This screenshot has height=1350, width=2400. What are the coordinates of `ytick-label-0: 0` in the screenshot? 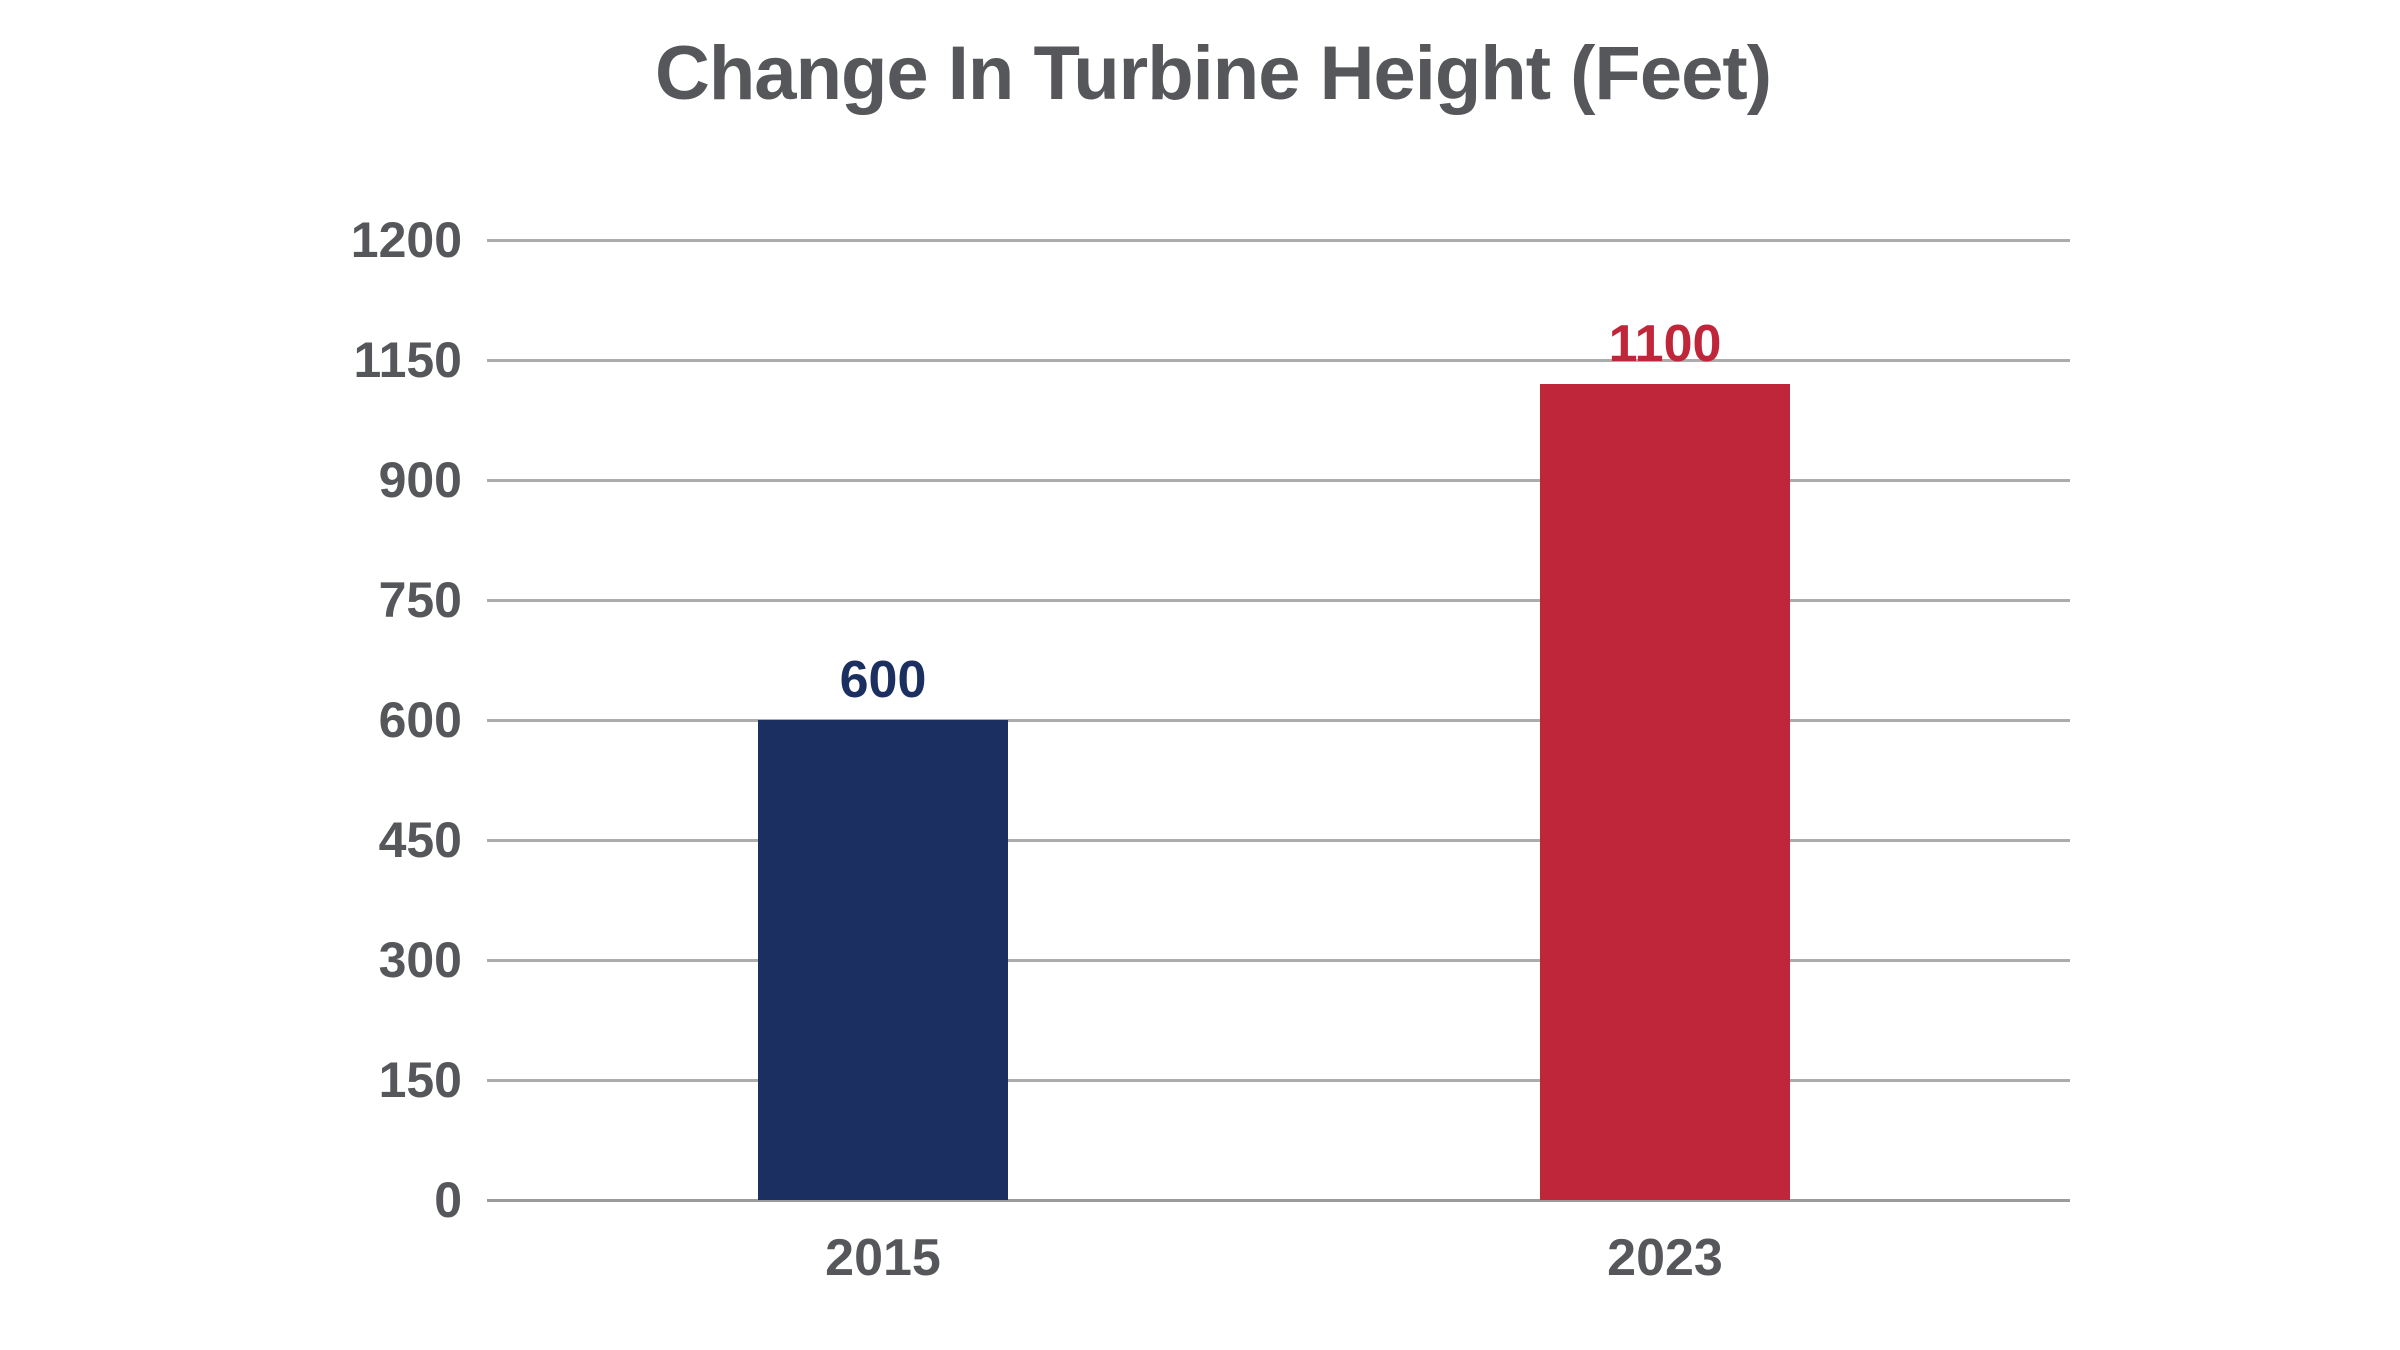 It's located at (448, 1200).